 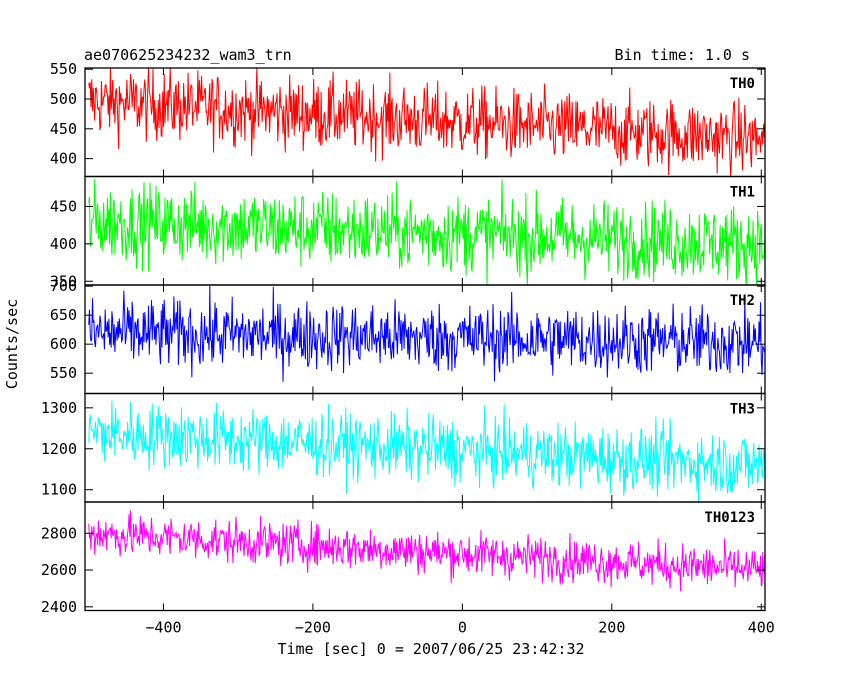 I want to click on y-tick-label: 700, so click(x=63, y=286).